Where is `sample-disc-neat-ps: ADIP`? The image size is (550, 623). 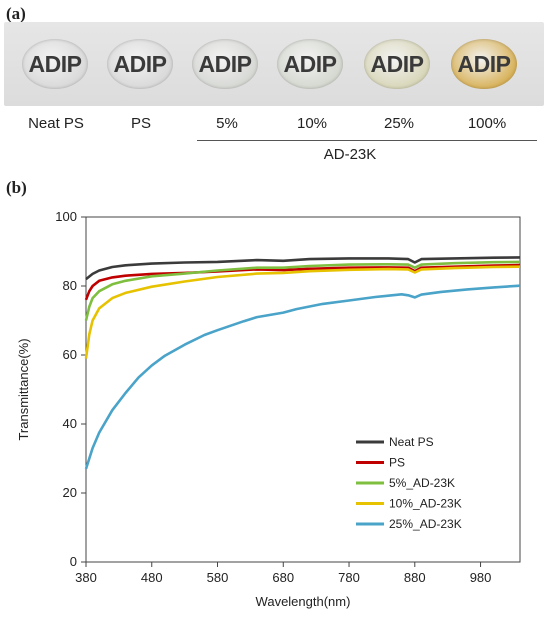 sample-disc-neat-ps: ADIP is located at coordinates (55, 64).